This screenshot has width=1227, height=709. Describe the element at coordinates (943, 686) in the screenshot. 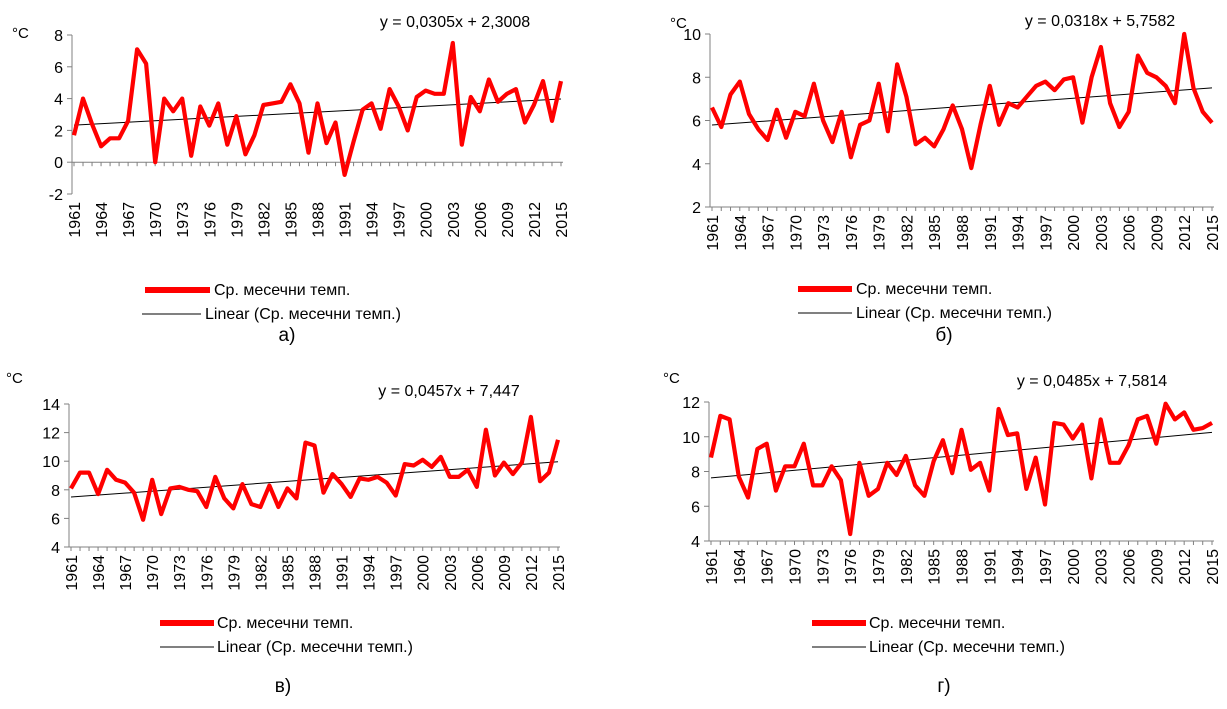

I see `panel-label: г)` at that location.